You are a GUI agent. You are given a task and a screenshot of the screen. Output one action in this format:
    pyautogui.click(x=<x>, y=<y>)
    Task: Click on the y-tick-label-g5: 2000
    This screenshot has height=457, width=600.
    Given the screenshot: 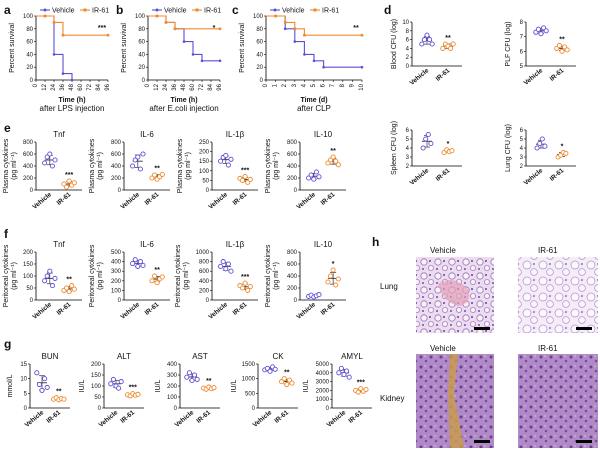 What is the action you would take?
    pyautogui.click(x=323, y=391)
    